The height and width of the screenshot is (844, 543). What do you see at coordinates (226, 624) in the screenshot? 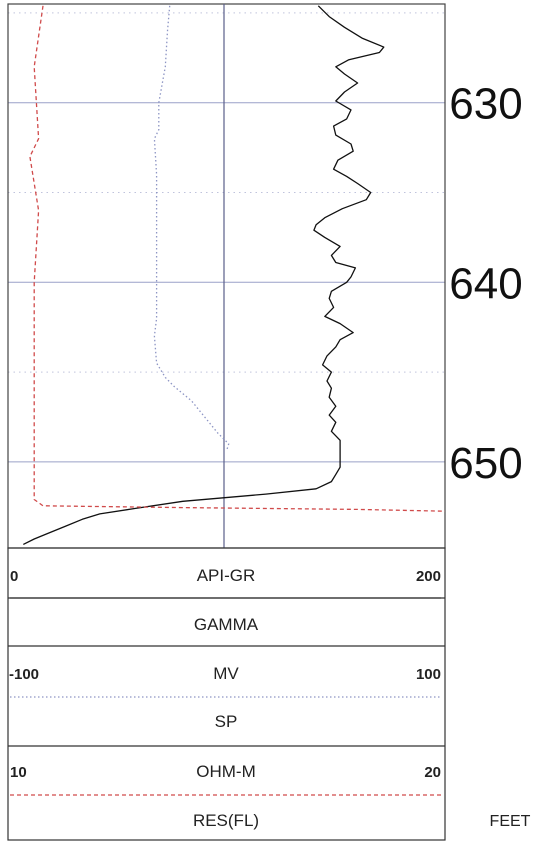
I see `gamma-curve-name: GAMMA` at bounding box center [226, 624].